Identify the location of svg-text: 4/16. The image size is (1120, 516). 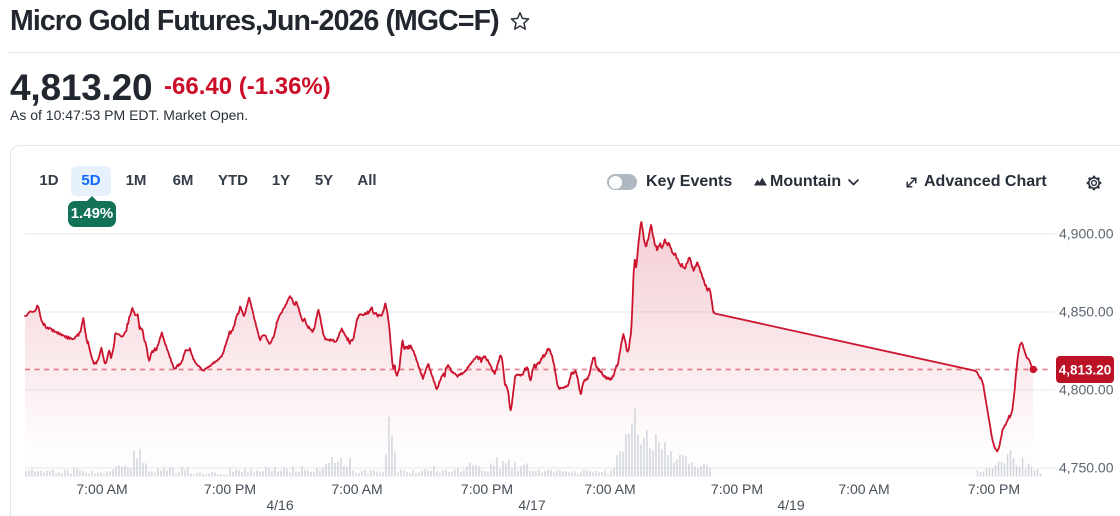
(279, 505).